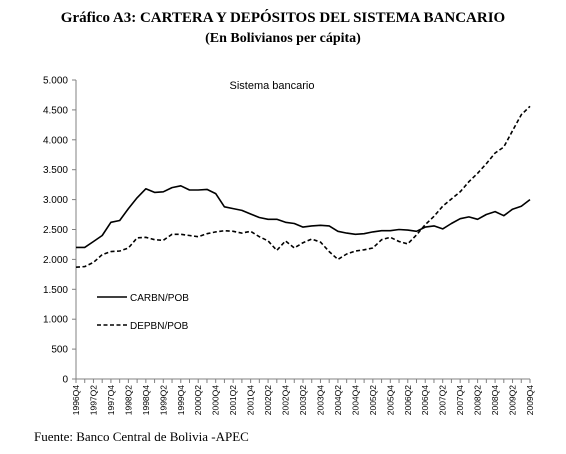  Describe the element at coordinates (198, 400) in the screenshot. I see `x-tick-label: 2000Q2` at that location.